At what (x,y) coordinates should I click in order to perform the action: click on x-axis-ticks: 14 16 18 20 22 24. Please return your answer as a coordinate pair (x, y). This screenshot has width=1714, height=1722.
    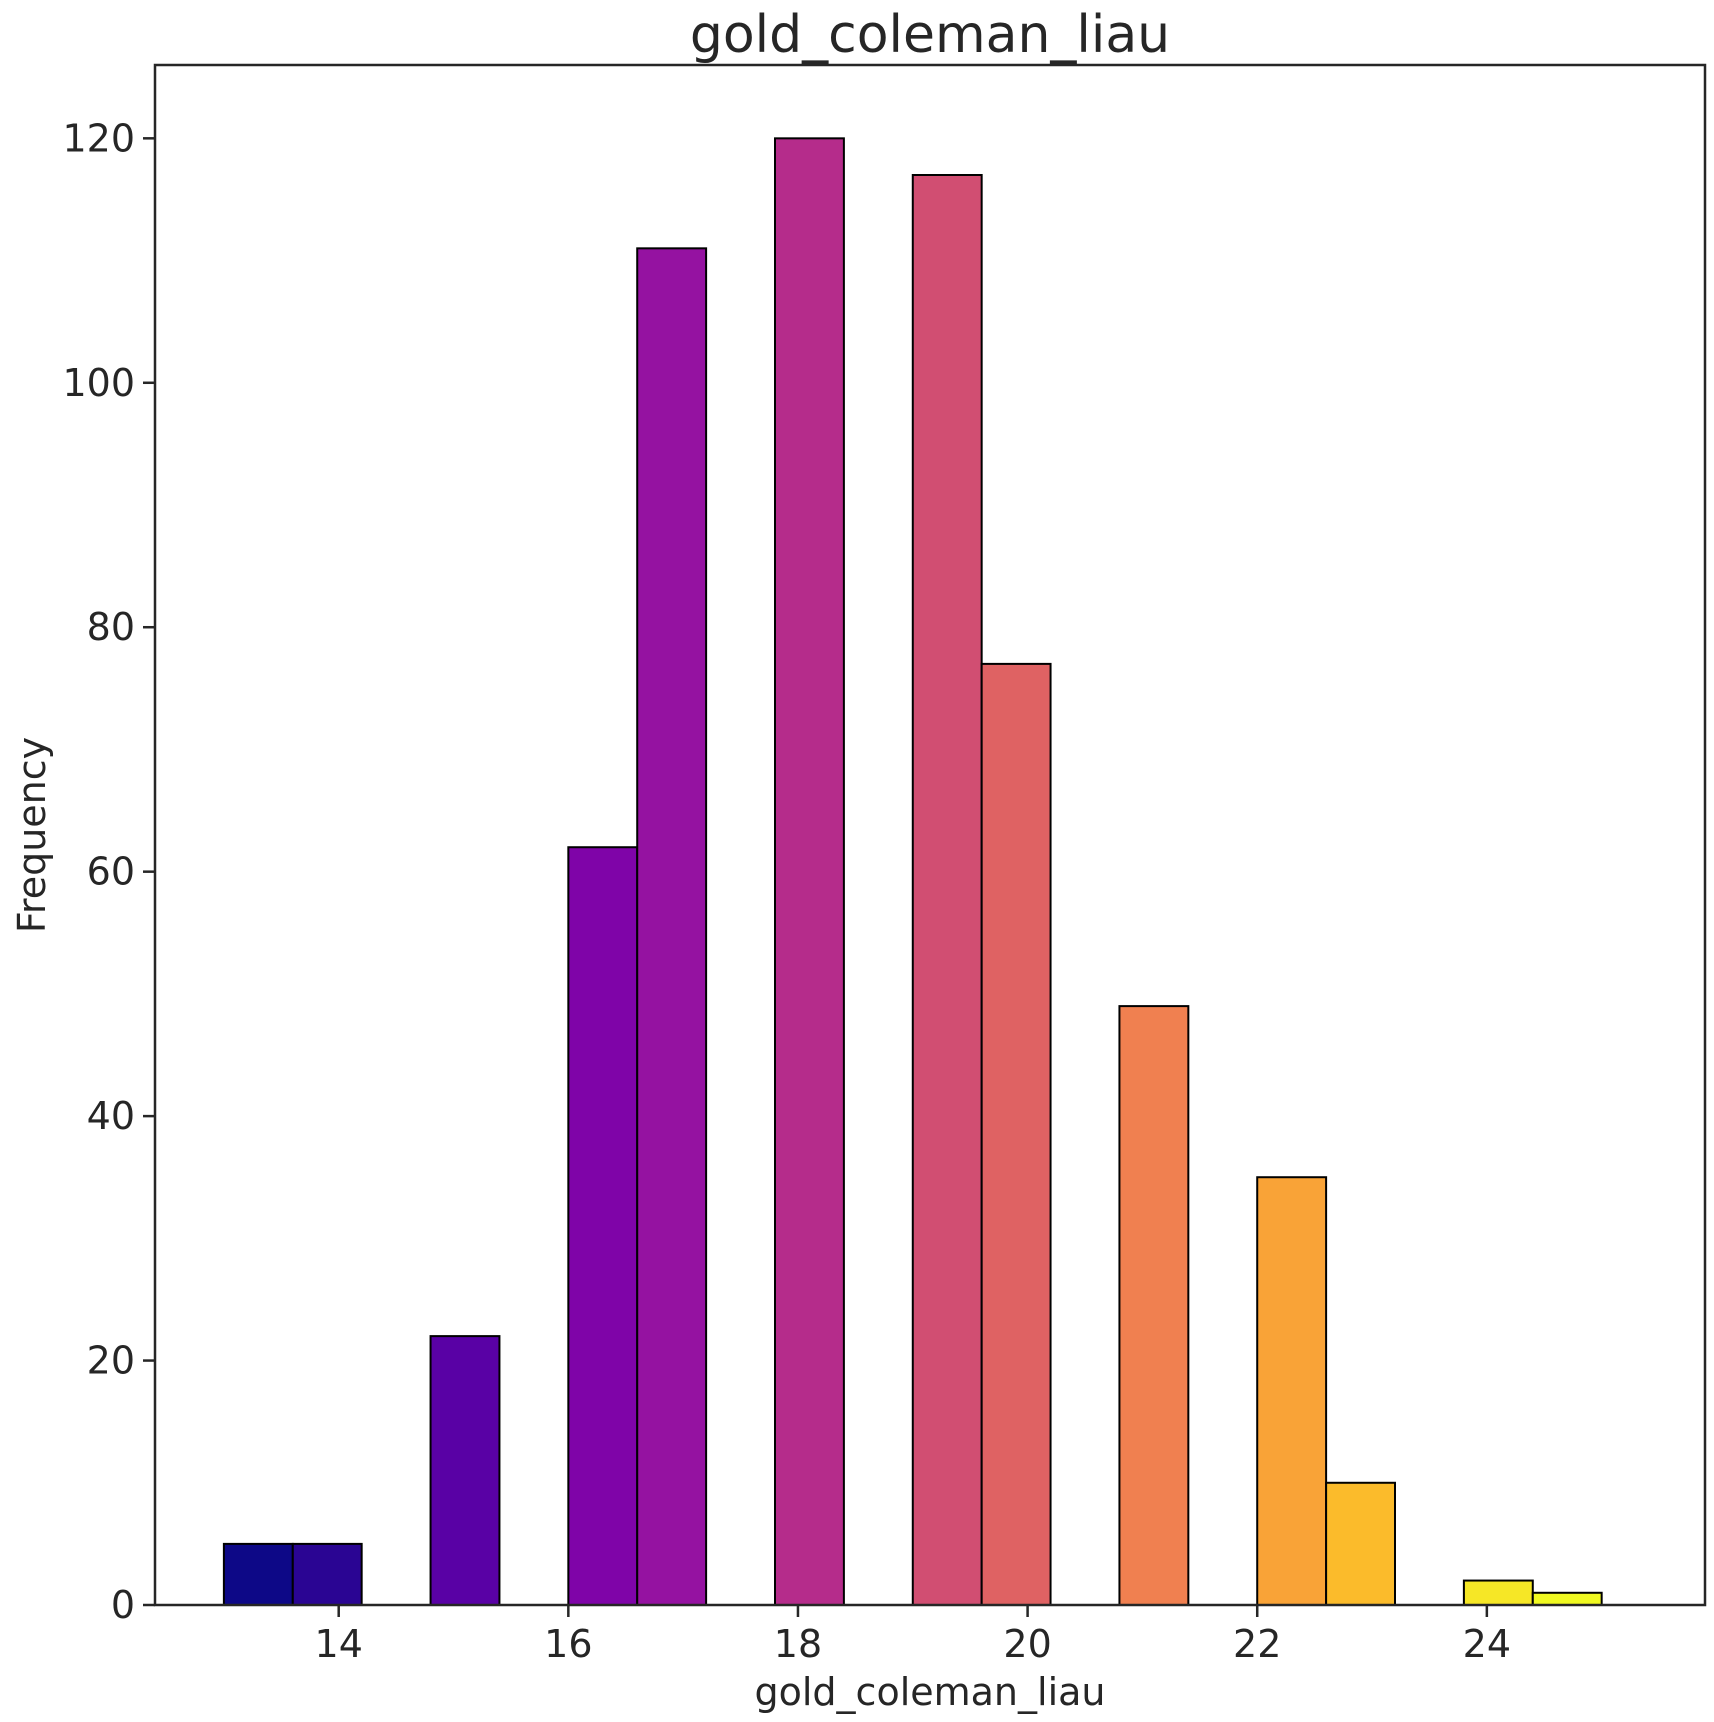
    Looking at the image, I should click on (913, 1635).